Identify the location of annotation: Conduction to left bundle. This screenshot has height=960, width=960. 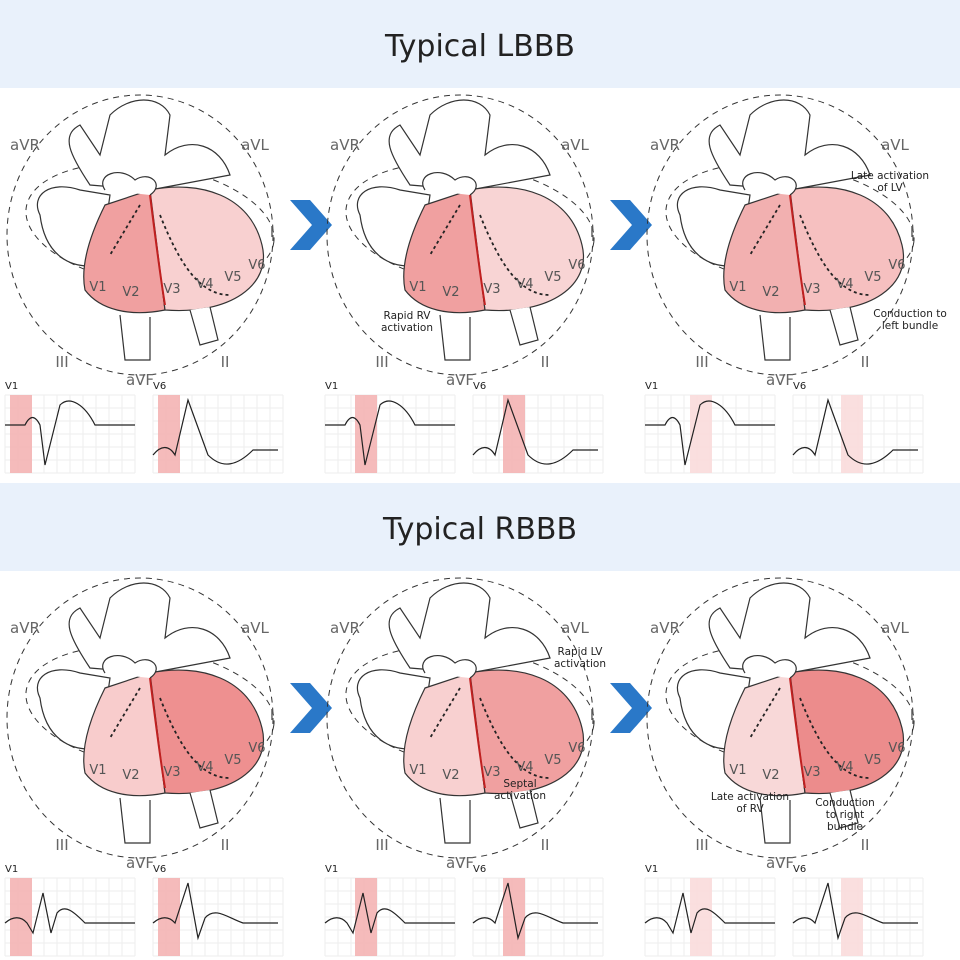
(910, 320).